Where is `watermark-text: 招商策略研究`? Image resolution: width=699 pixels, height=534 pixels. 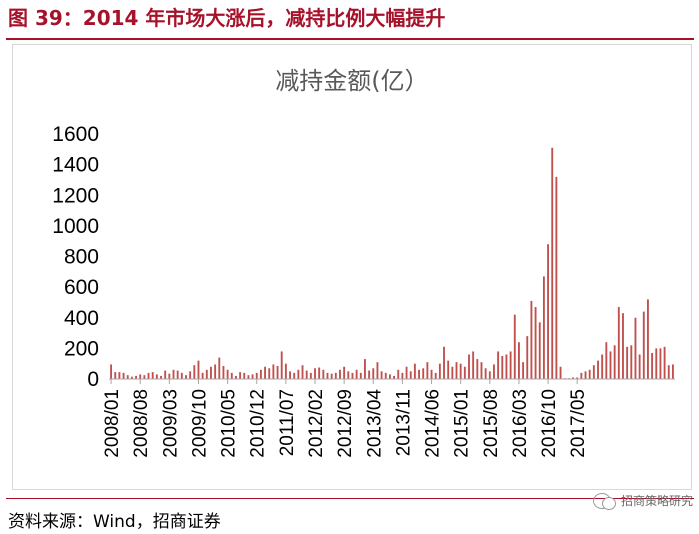
watermark-text: 招商策略研究 is located at coordinates (656, 501).